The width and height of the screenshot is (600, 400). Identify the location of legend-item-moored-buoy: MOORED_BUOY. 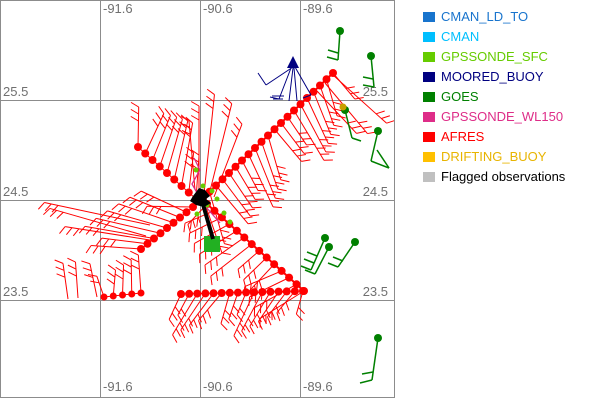
(494, 77).